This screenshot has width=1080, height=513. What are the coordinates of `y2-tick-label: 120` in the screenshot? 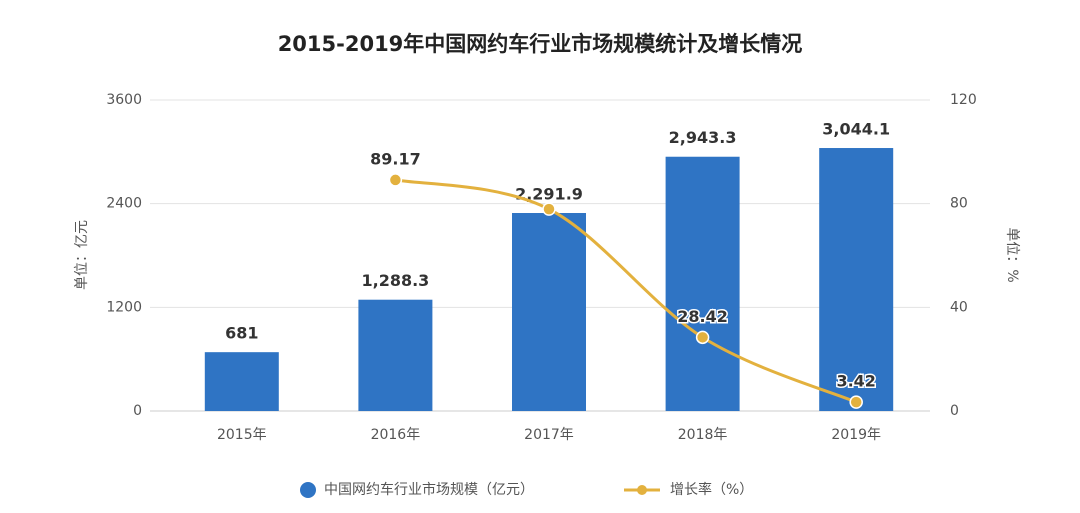 It's located at (963, 100).